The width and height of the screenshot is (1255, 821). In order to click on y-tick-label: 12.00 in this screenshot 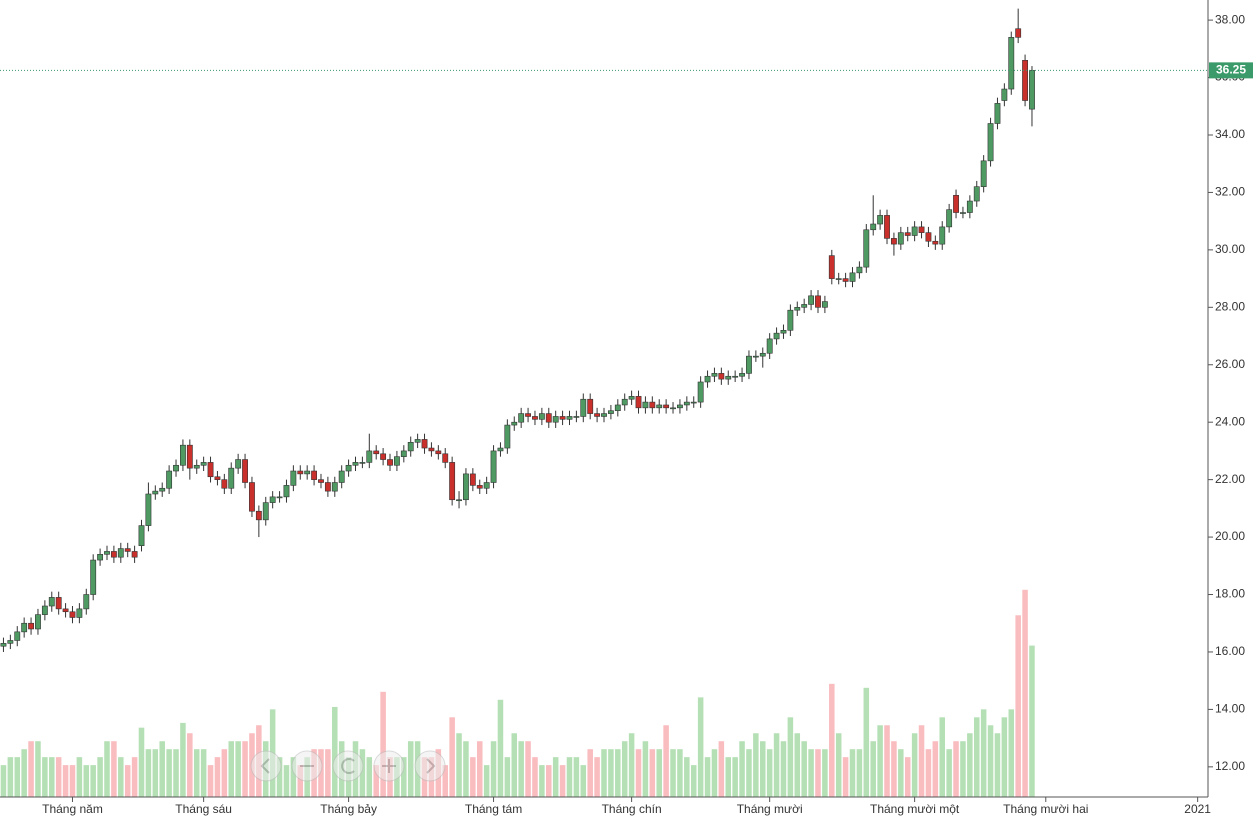, I will do `click(1230, 766)`.